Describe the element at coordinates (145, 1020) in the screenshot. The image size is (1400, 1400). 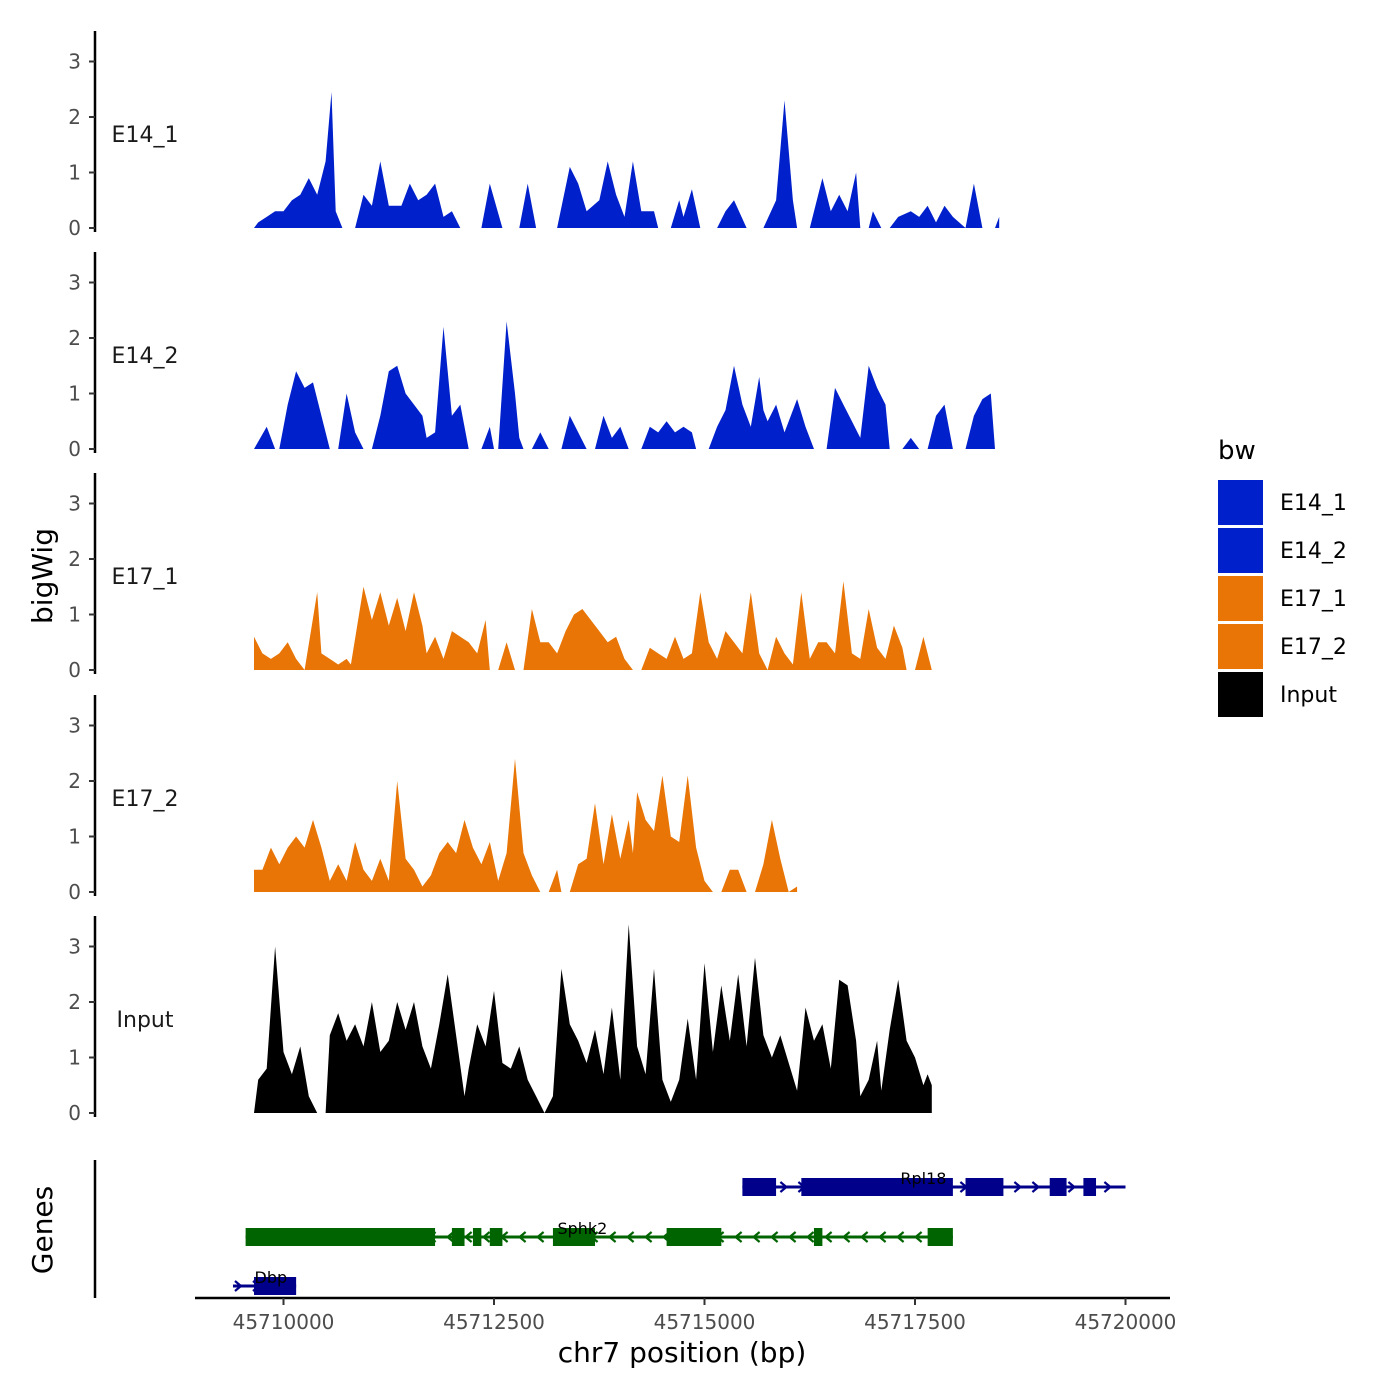
I see `track-label: Input` at that location.